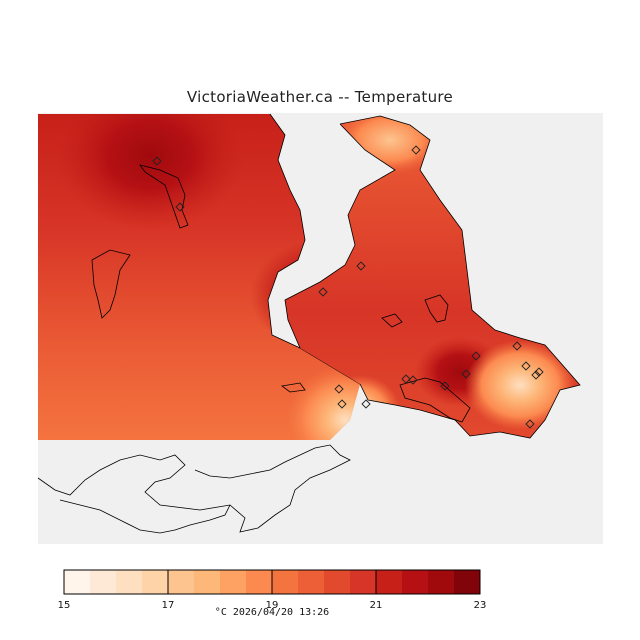 The height and width of the screenshot is (640, 640). I want to click on legend-tick-label: 23, so click(480, 605).